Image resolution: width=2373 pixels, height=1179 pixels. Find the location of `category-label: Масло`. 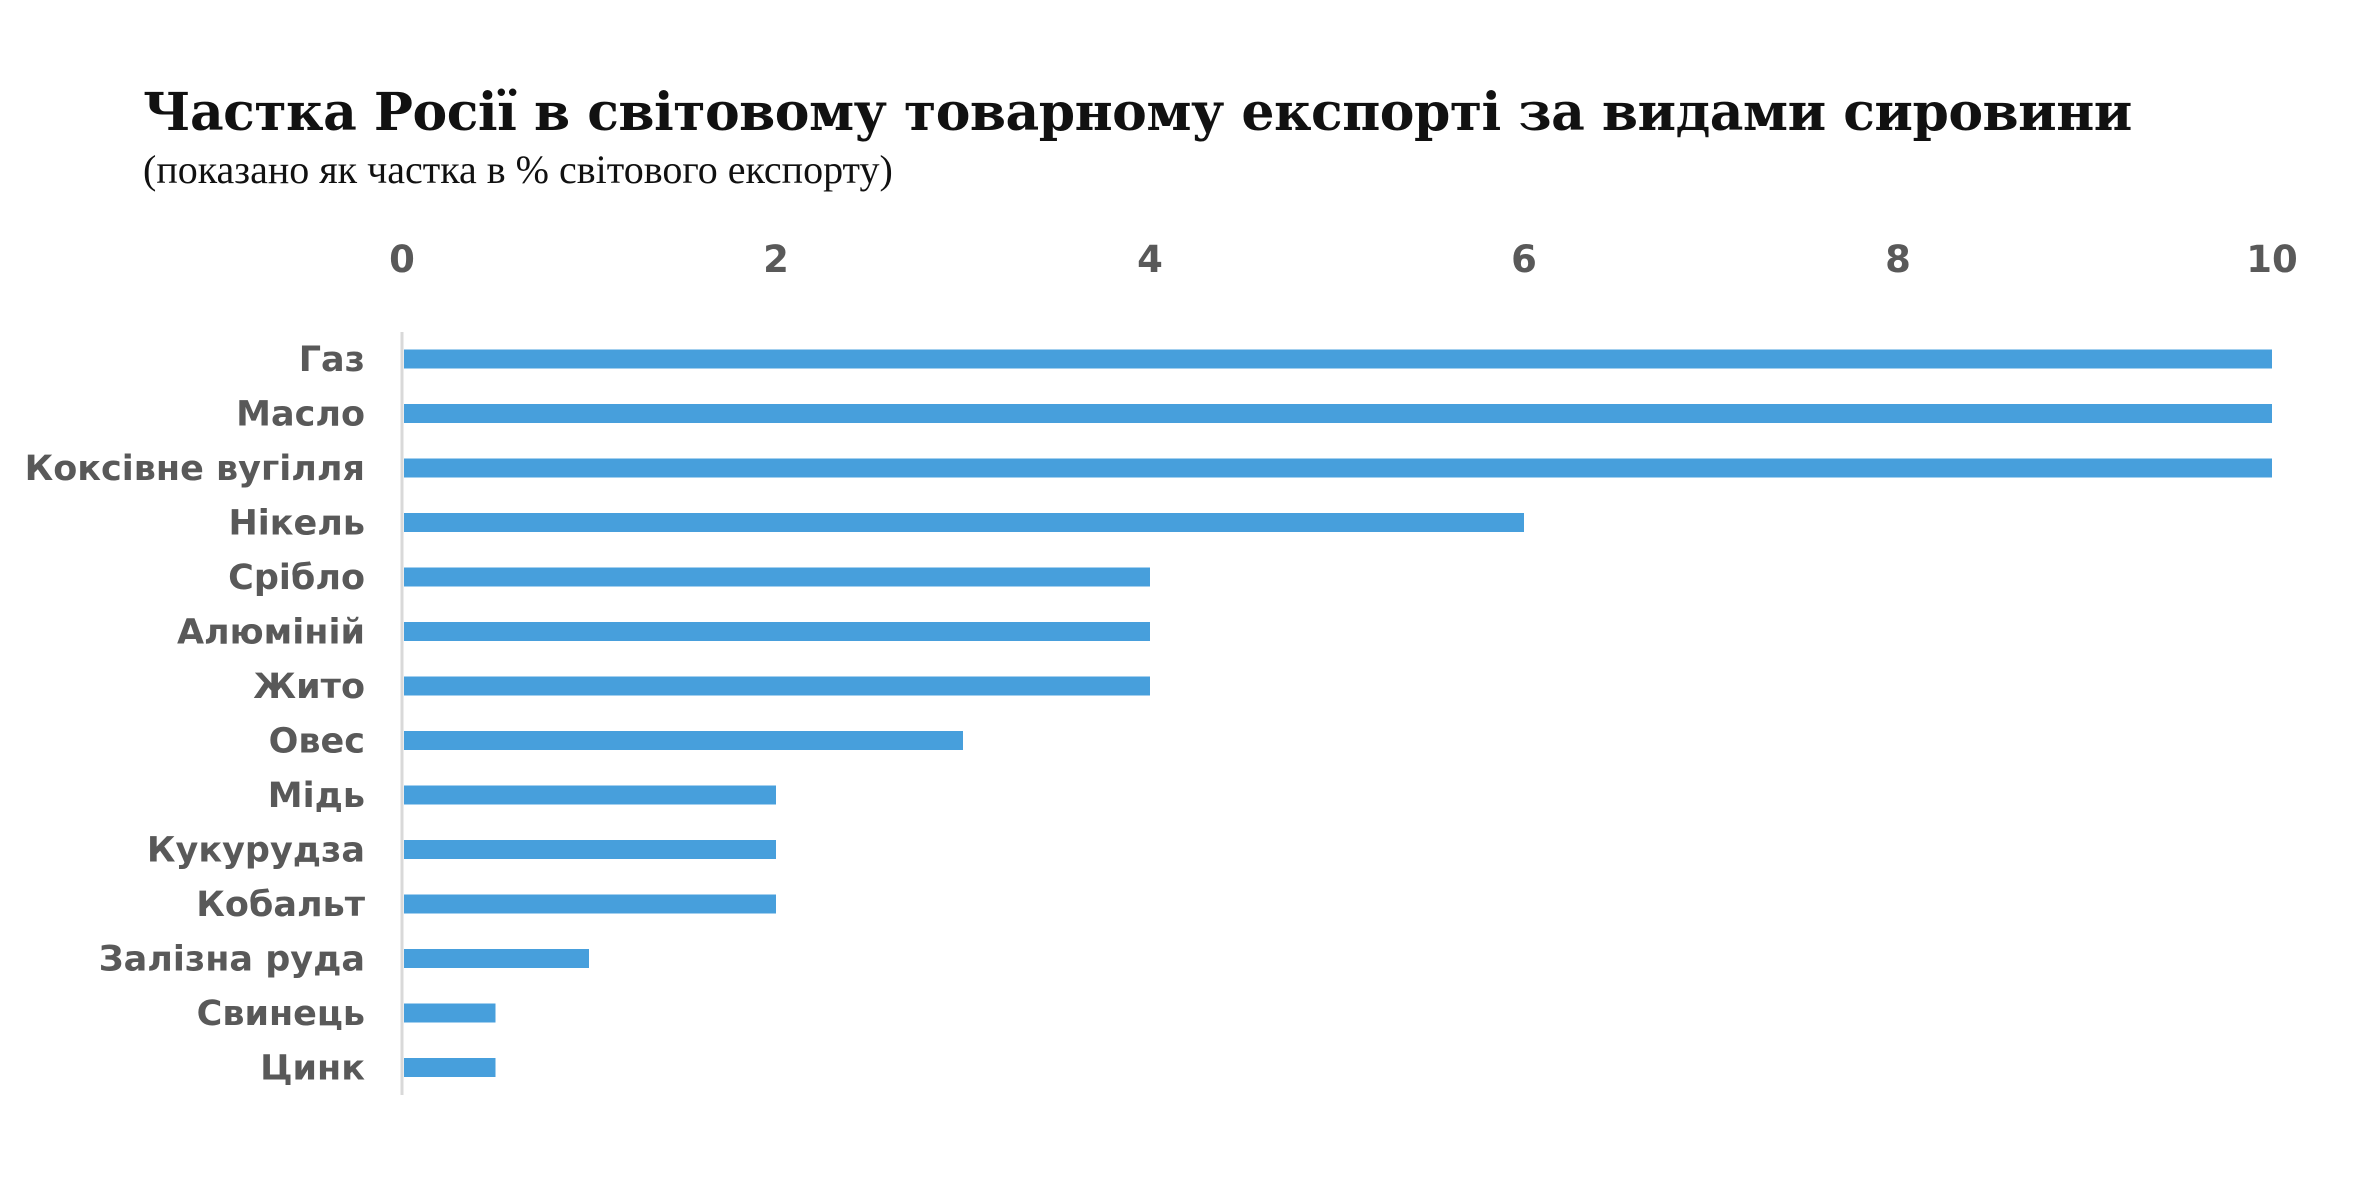

category-label: Масло is located at coordinates (300, 415).